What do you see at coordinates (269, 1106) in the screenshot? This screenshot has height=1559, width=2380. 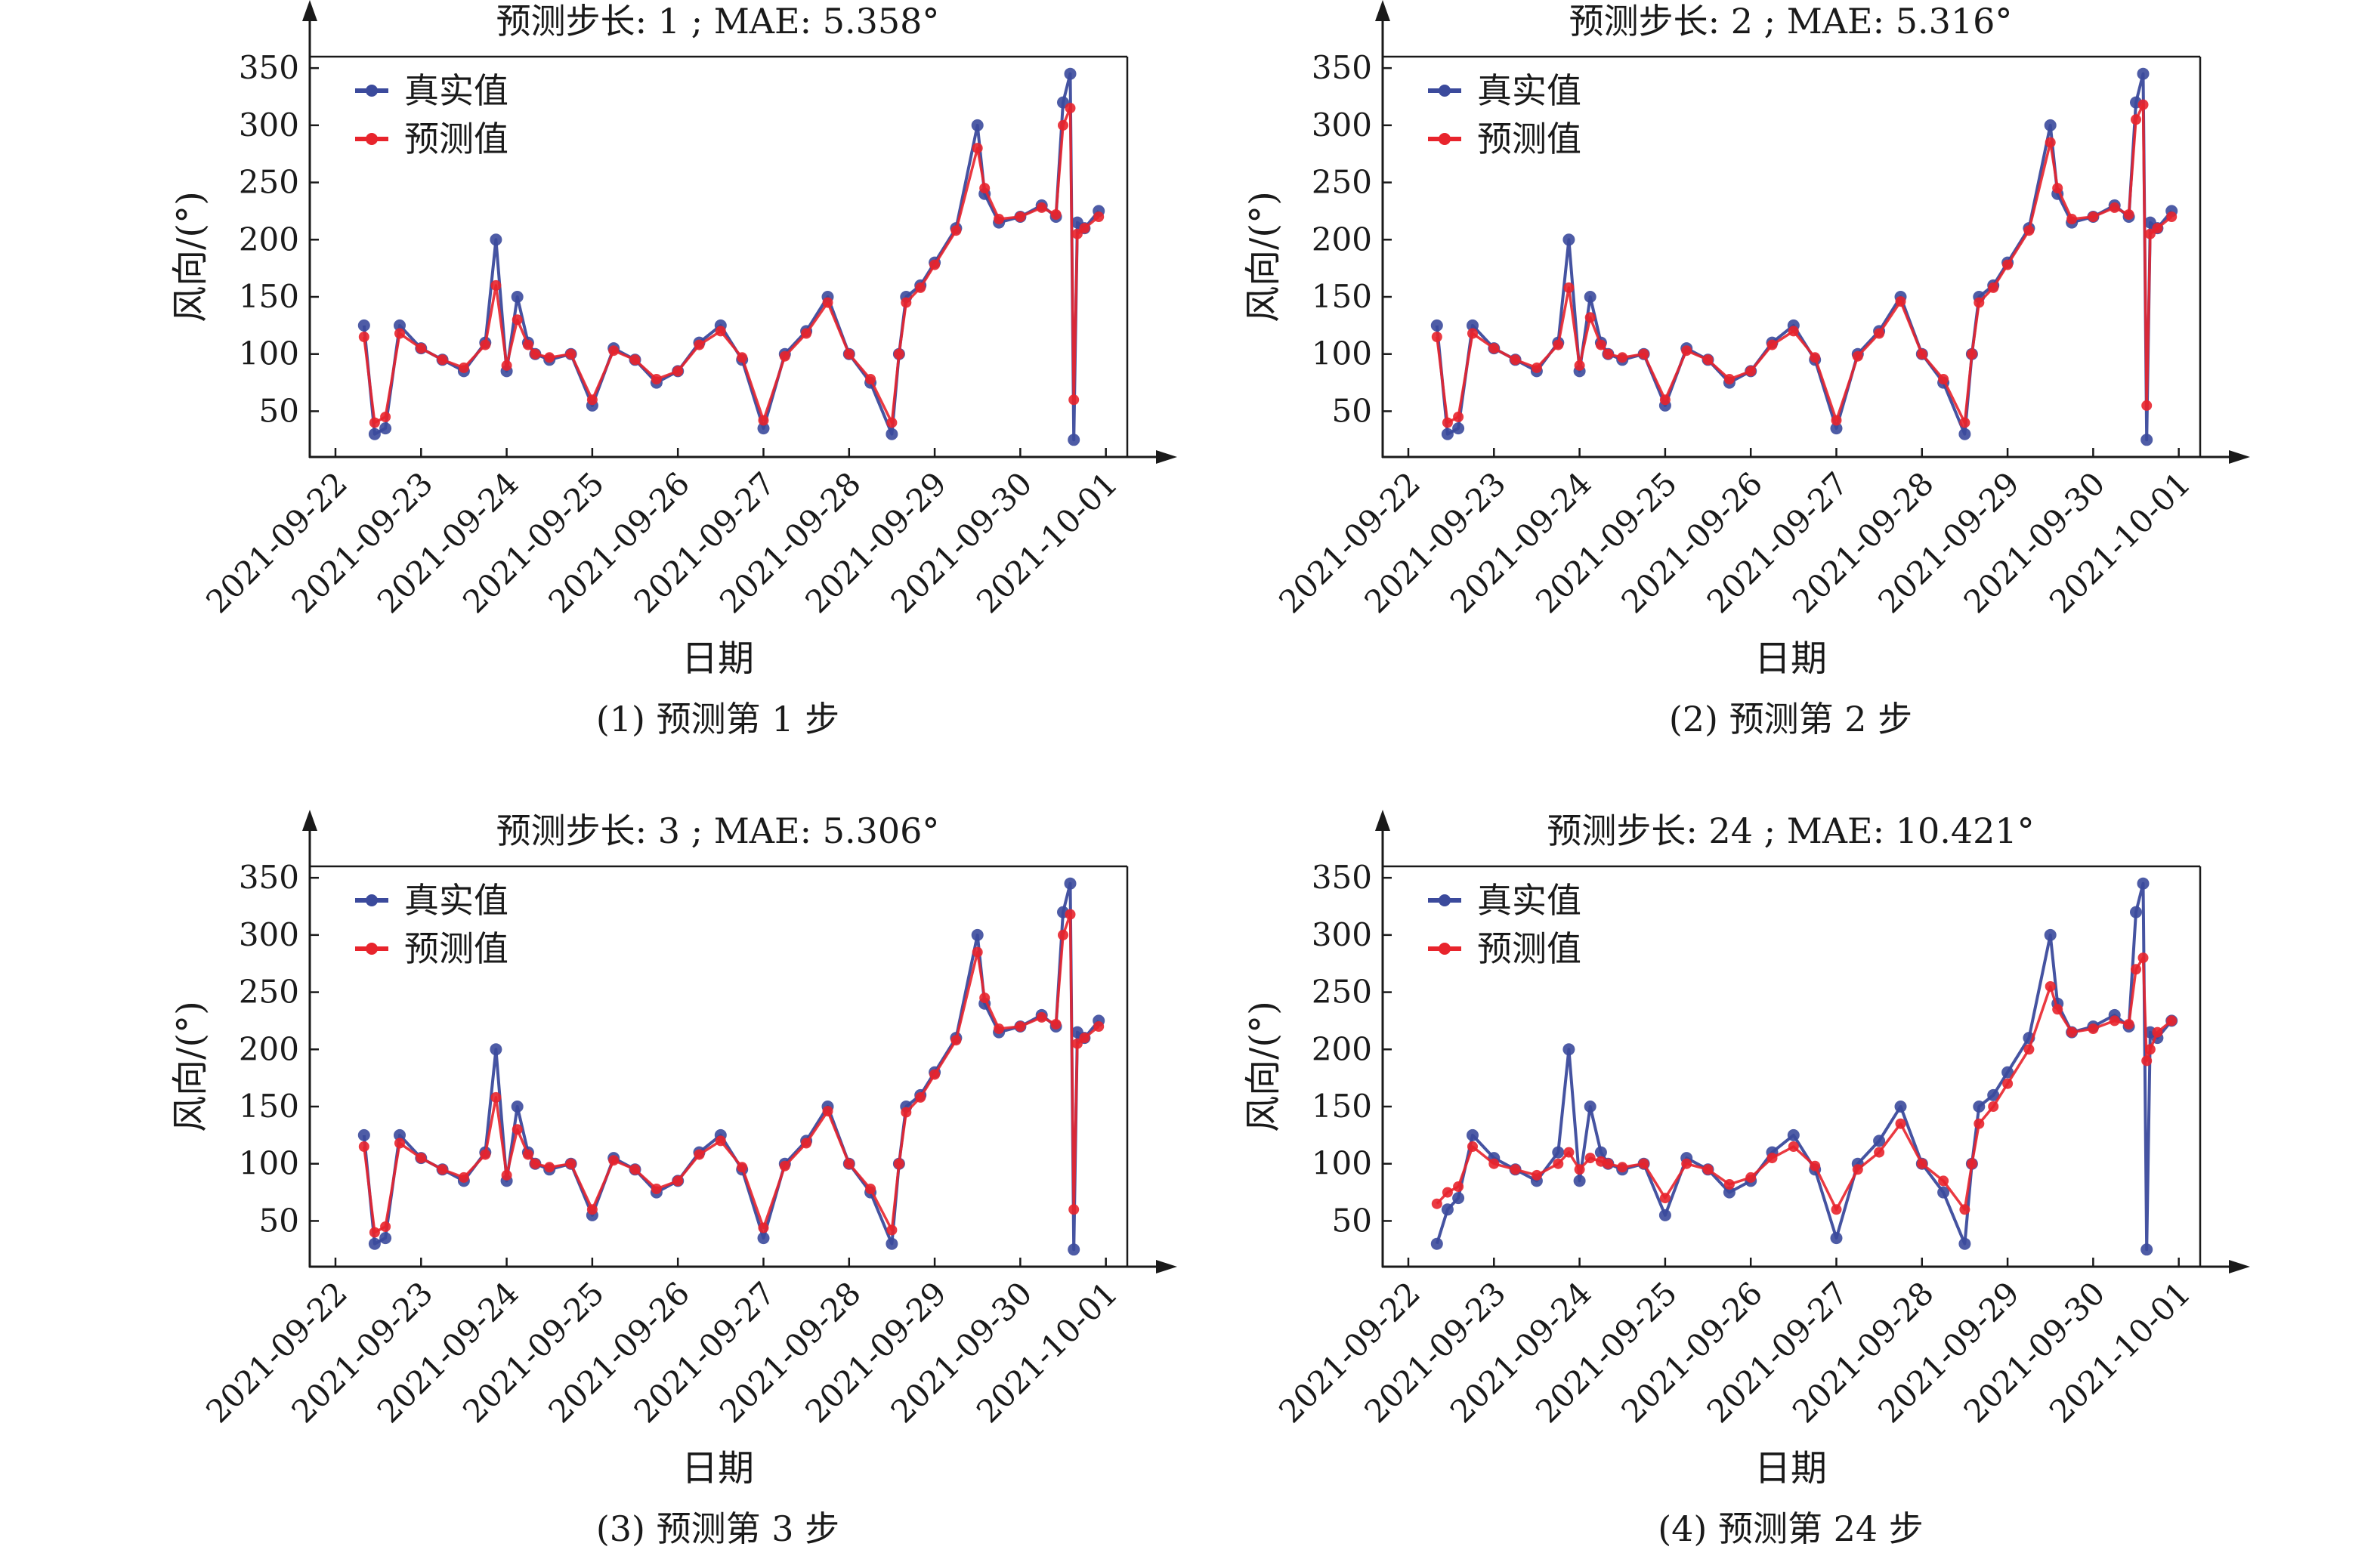 I see `y-tick-label: 150` at bounding box center [269, 1106].